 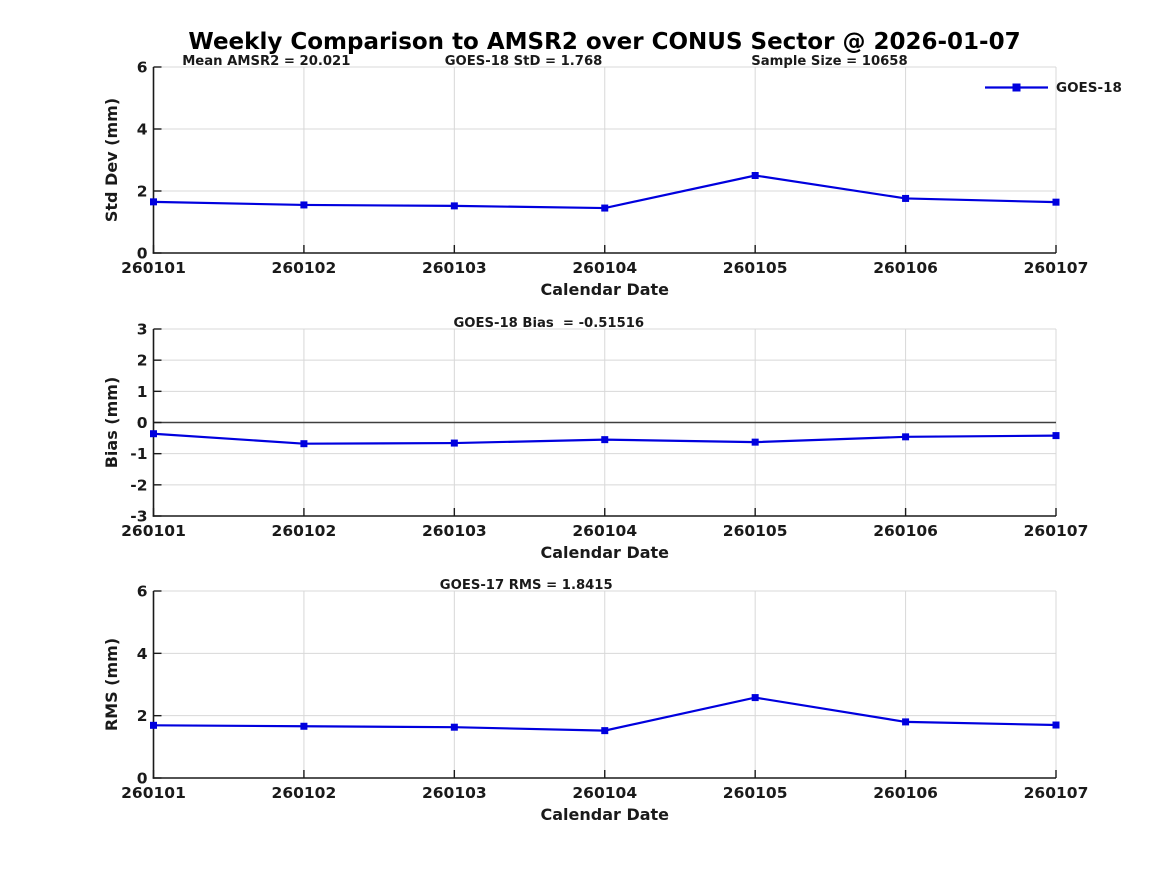 I want to click on y-tick-label: -1, so click(x=138, y=454).